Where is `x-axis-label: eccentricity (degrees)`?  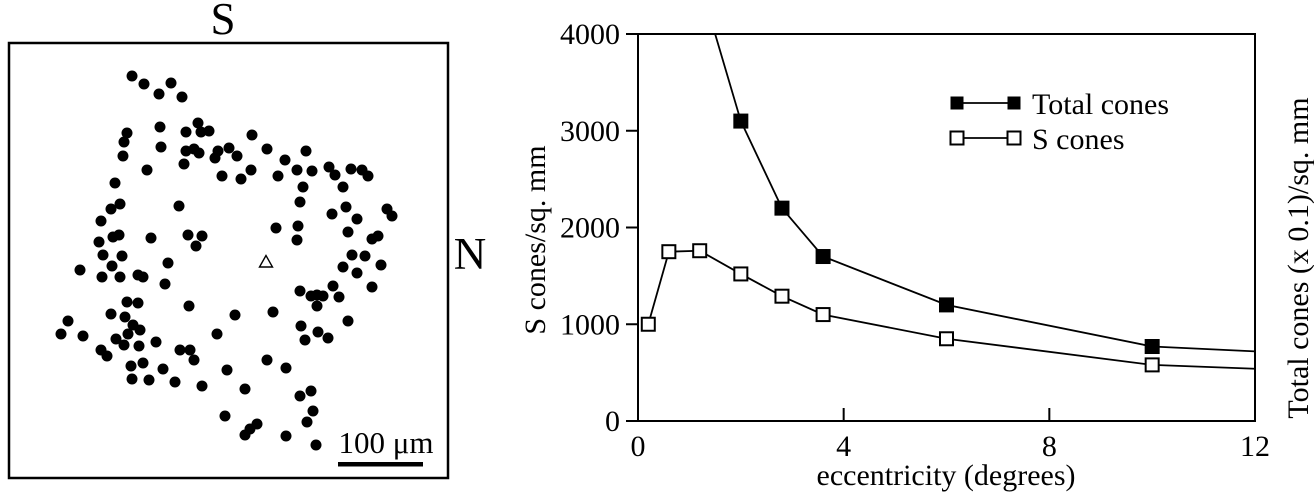
x-axis-label: eccentricity (degrees) is located at coordinates (946, 475).